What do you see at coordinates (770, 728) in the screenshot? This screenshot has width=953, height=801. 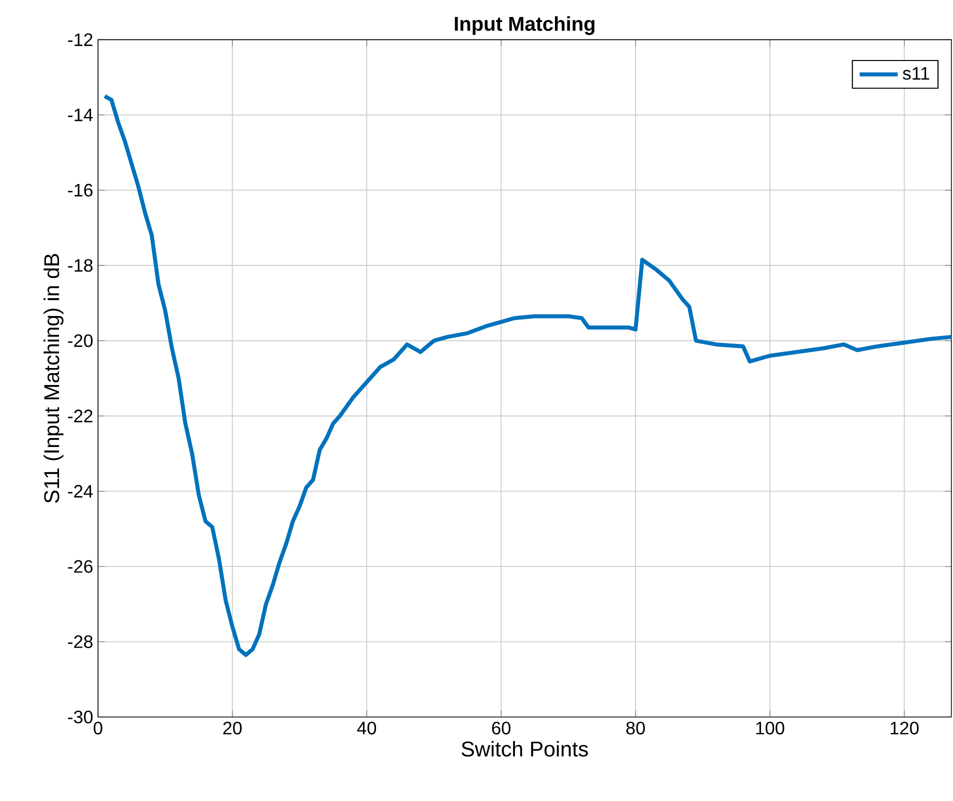 I see `x-tick-label: 100` at bounding box center [770, 728].